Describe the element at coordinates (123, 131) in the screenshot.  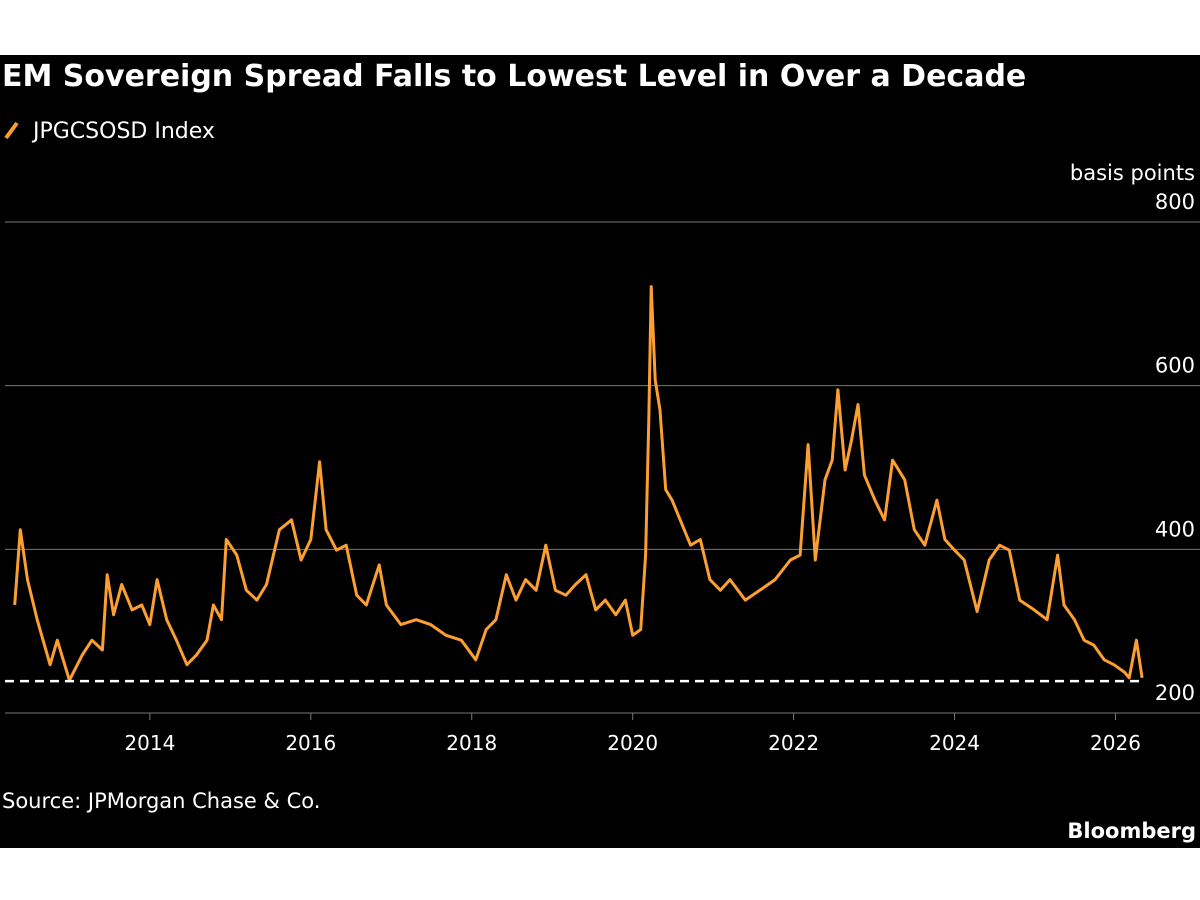
I see `legend-label: JPGCSOSD Index` at that location.